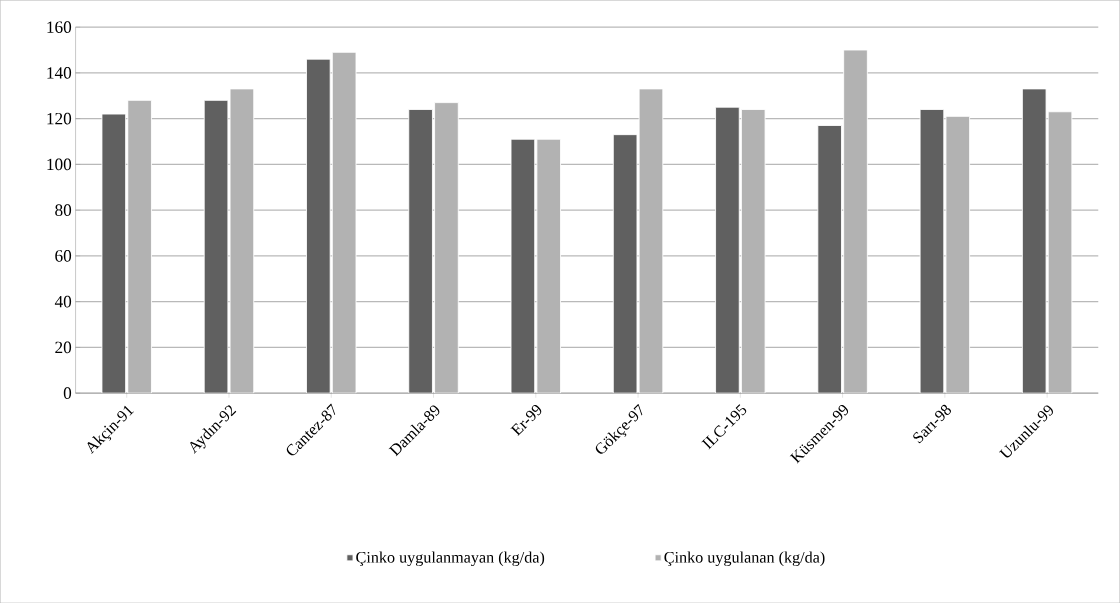 This screenshot has height=603, width=1120. Describe the element at coordinates (63, 347) in the screenshot. I see `y-tick-label: 20` at that location.